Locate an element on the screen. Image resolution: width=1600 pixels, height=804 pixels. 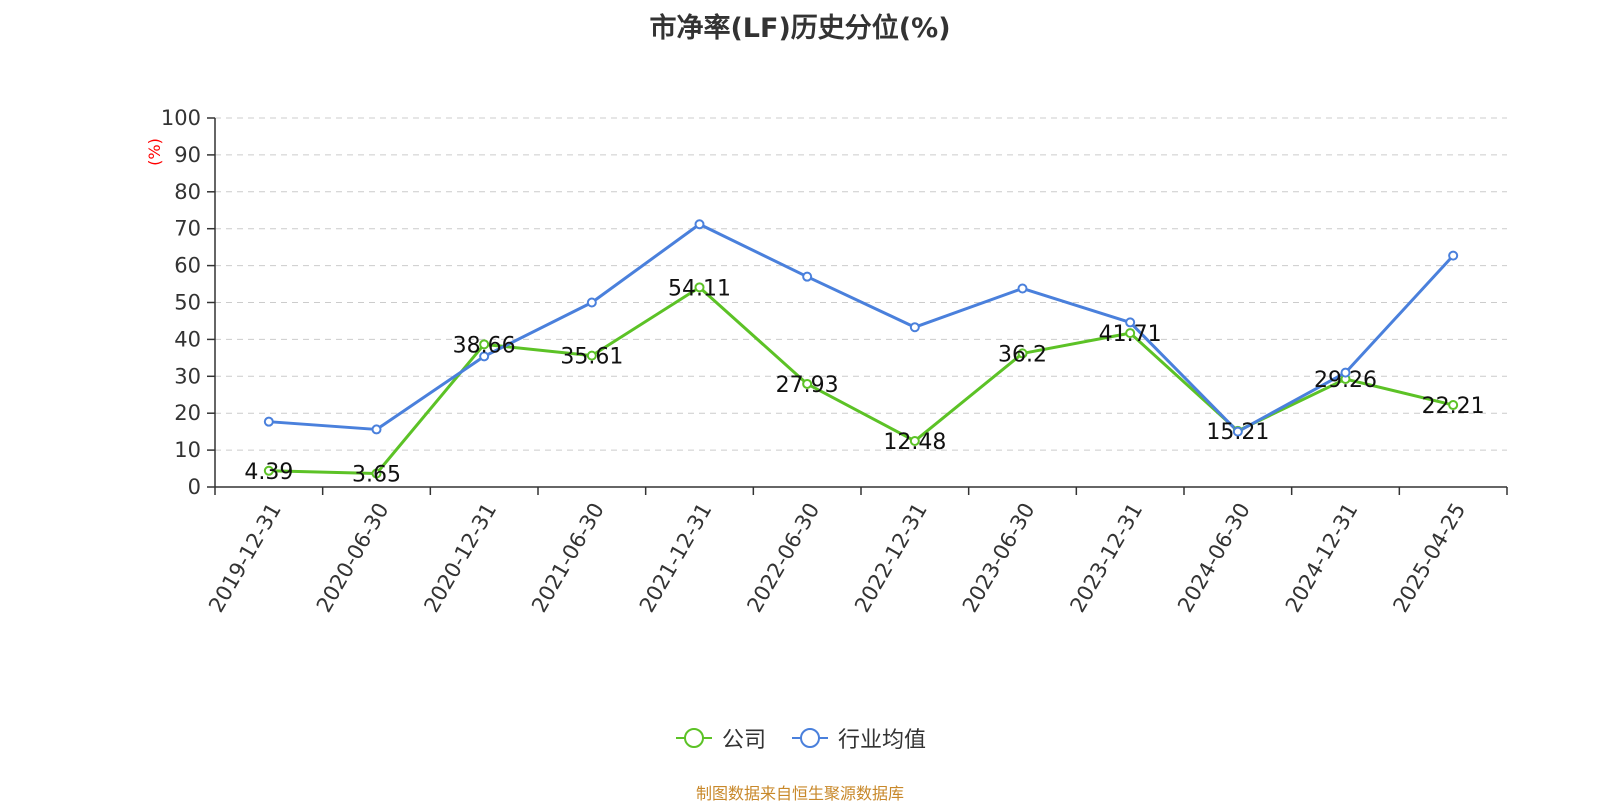
data-label: 3.65 is located at coordinates (376, 475).